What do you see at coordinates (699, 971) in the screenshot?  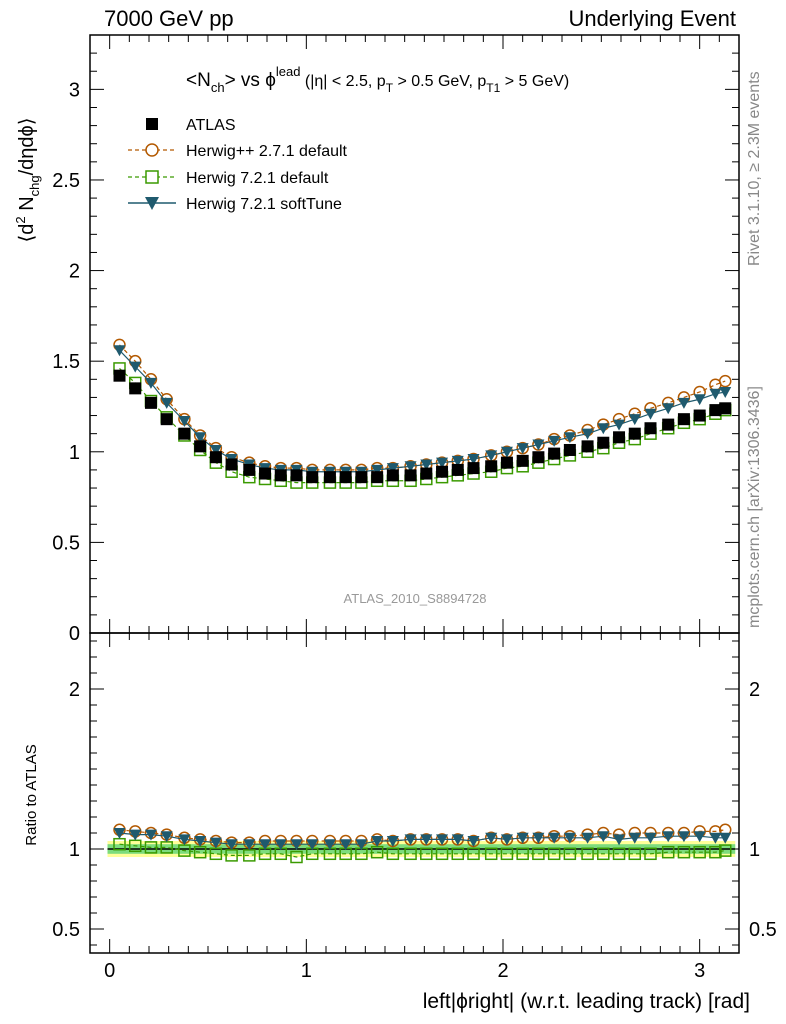 I see `x-tick-label: 3` at bounding box center [699, 971].